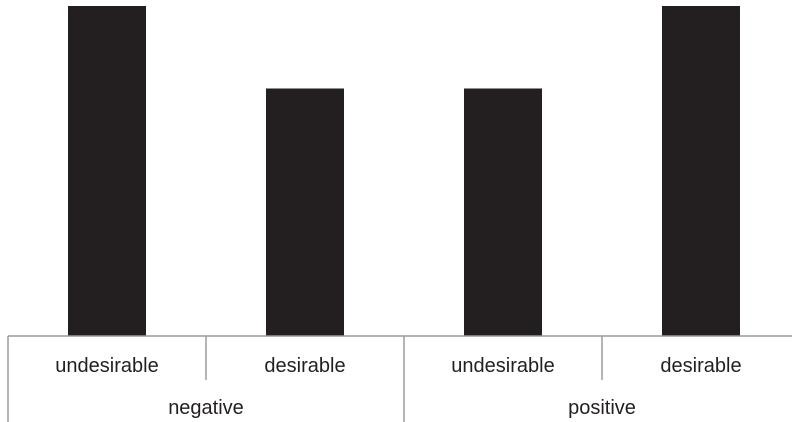  Describe the element at coordinates (206, 408) in the screenshot. I see `group-label-negative: negative` at that location.